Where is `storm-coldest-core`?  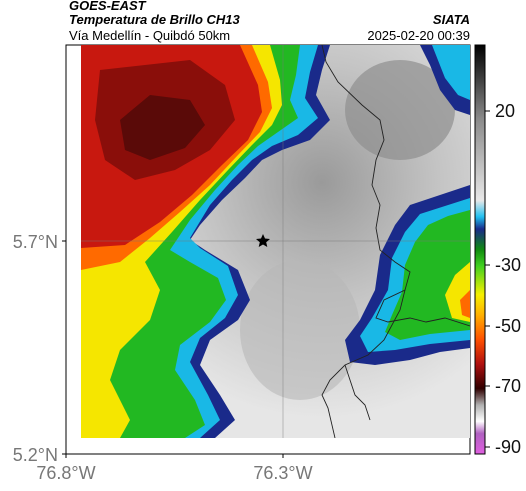
storm-coldest-core is located at coordinates (162, 127).